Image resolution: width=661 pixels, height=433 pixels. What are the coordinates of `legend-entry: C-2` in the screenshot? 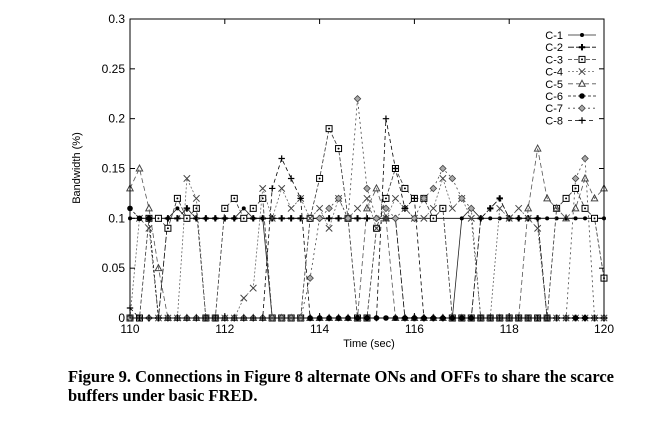 It's located at (570, 48).